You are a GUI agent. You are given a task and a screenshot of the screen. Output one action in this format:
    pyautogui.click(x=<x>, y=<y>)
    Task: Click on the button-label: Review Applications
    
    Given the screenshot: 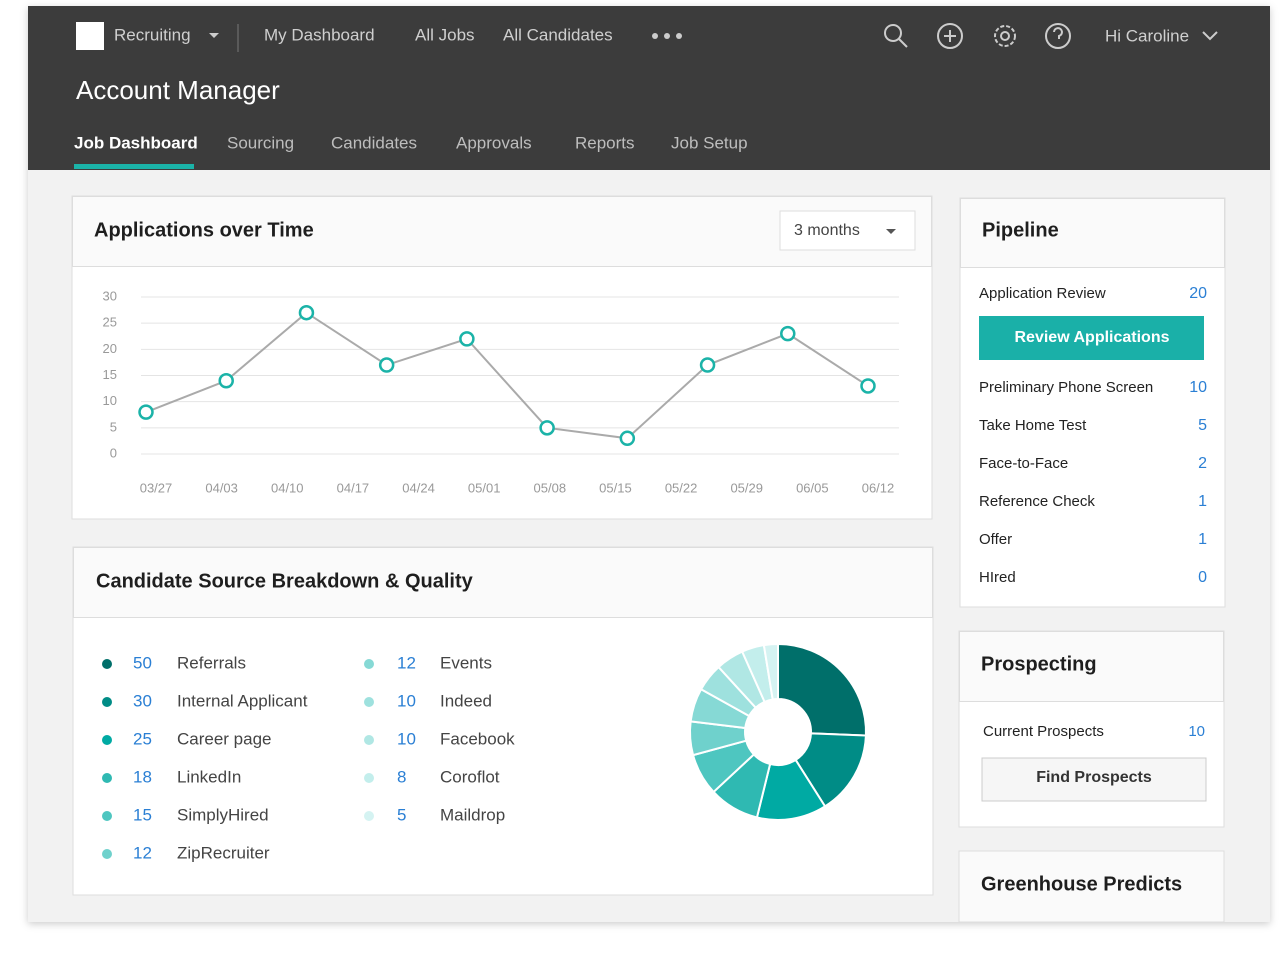 What is the action you would take?
    pyautogui.click(x=1092, y=337)
    